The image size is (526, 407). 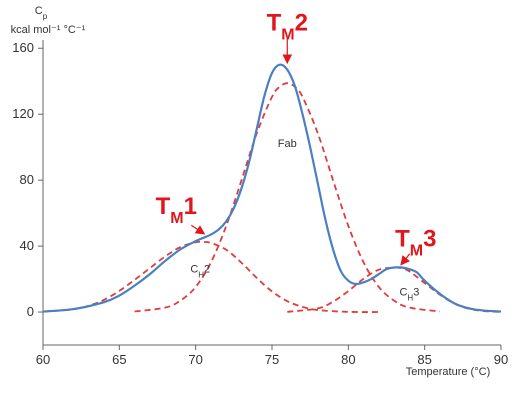 What do you see at coordinates (394, 289) in the screenshot?
I see `component-curve-c-h3` at bounding box center [394, 289].